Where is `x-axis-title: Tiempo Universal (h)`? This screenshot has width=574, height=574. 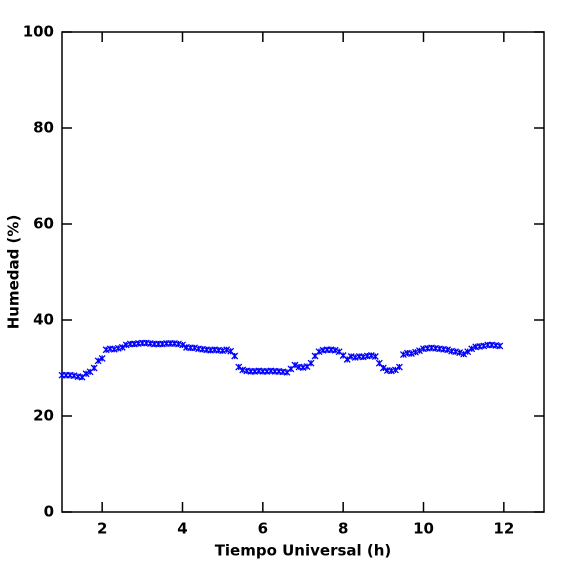
x-axis-title: Tiempo Universal (h) is located at coordinates (303, 551).